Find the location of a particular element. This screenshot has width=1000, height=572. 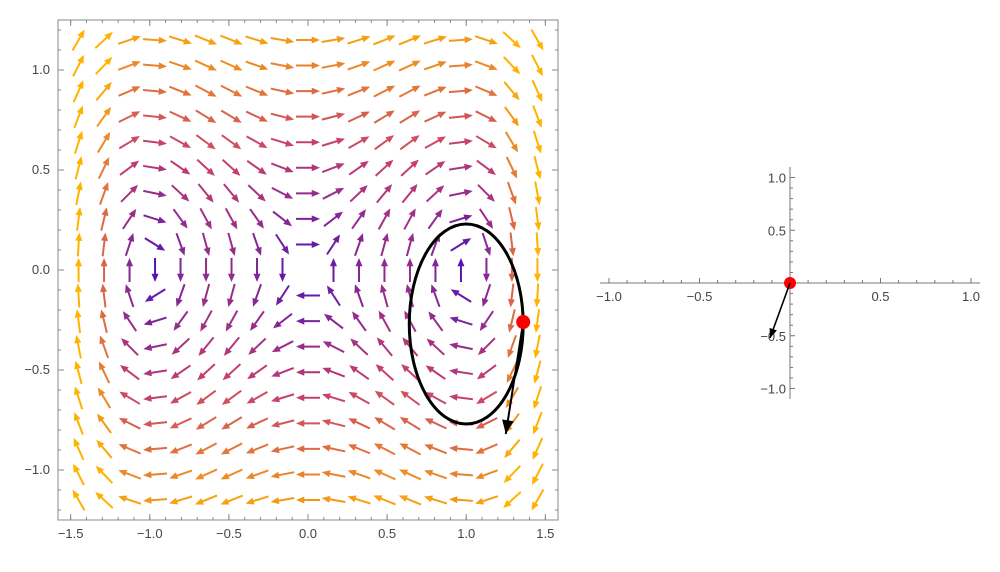

x-tick-label: 1.0 is located at coordinates (971, 296).